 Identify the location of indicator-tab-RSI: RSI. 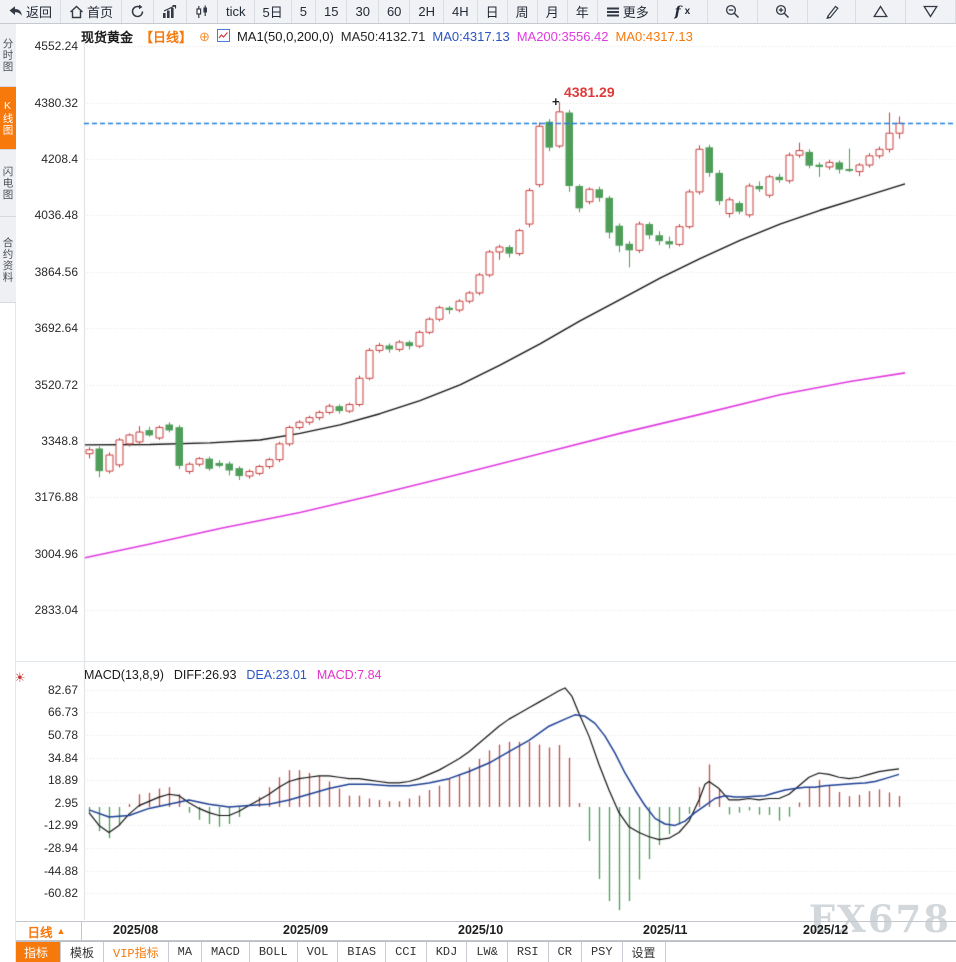
(528, 952).